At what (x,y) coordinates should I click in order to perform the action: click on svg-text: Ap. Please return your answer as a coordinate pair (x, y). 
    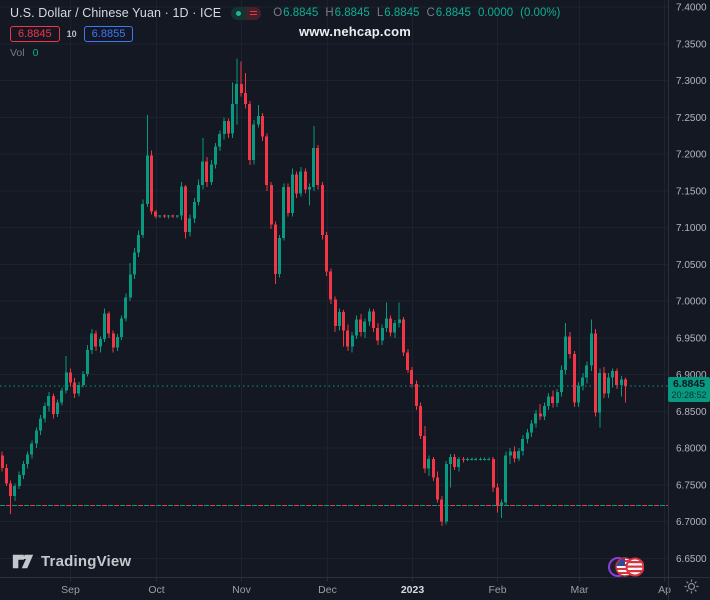
    Looking at the image, I should click on (664, 590).